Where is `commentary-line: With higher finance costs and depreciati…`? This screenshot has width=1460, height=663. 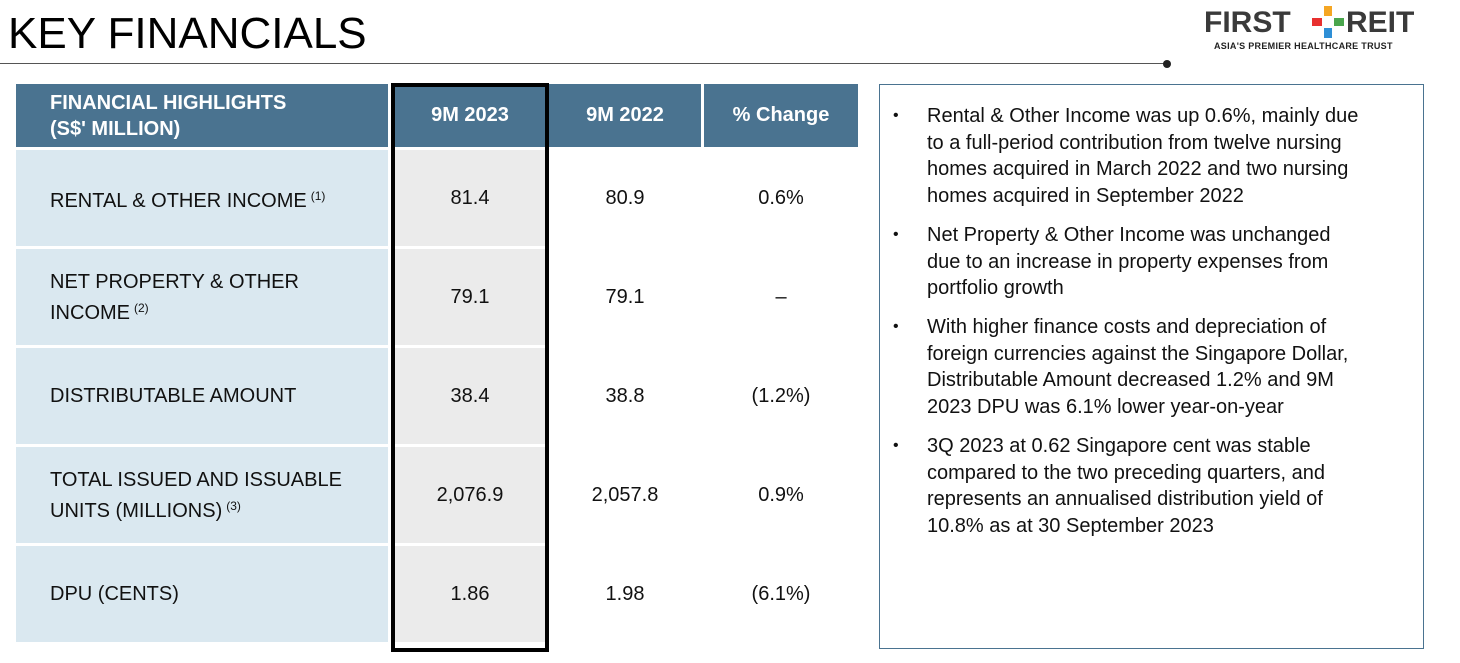 commentary-line: With higher finance costs and depreciati… is located at coordinates (1127, 327).